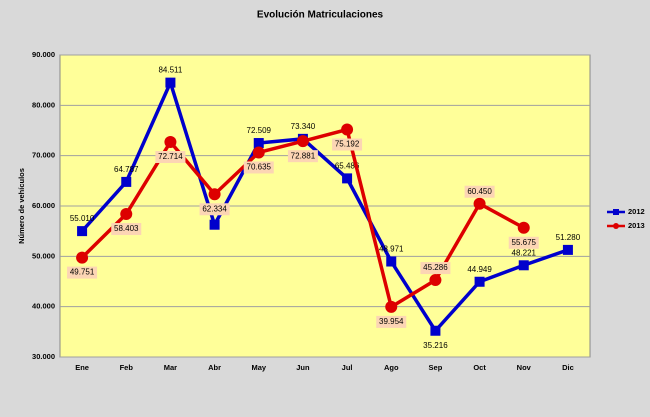  What do you see at coordinates (568, 237) in the screenshot?
I see `data-label: 51.280` at bounding box center [568, 237].